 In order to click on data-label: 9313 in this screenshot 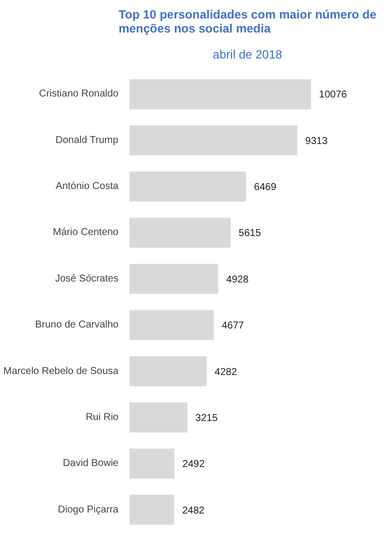, I will do `click(316, 141)`.